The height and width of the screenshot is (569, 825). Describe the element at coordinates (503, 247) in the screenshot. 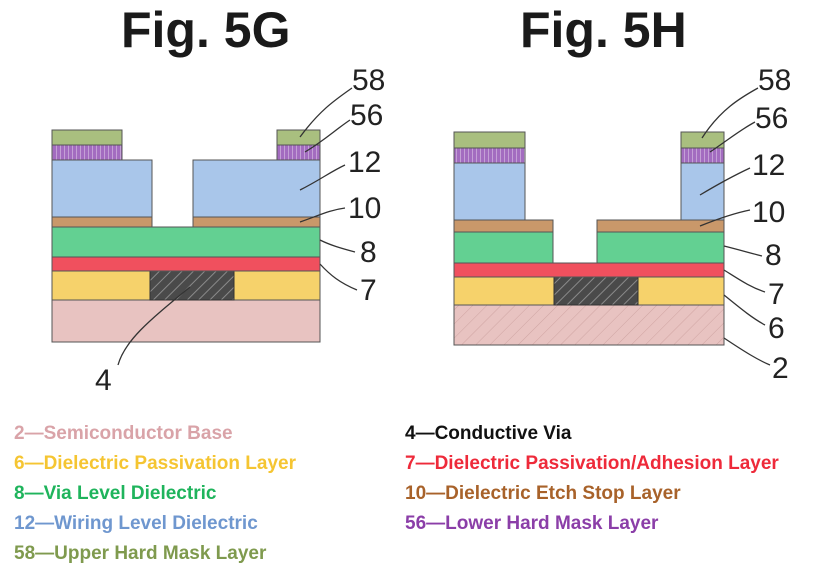

I see `via-dielectric-left` at that location.